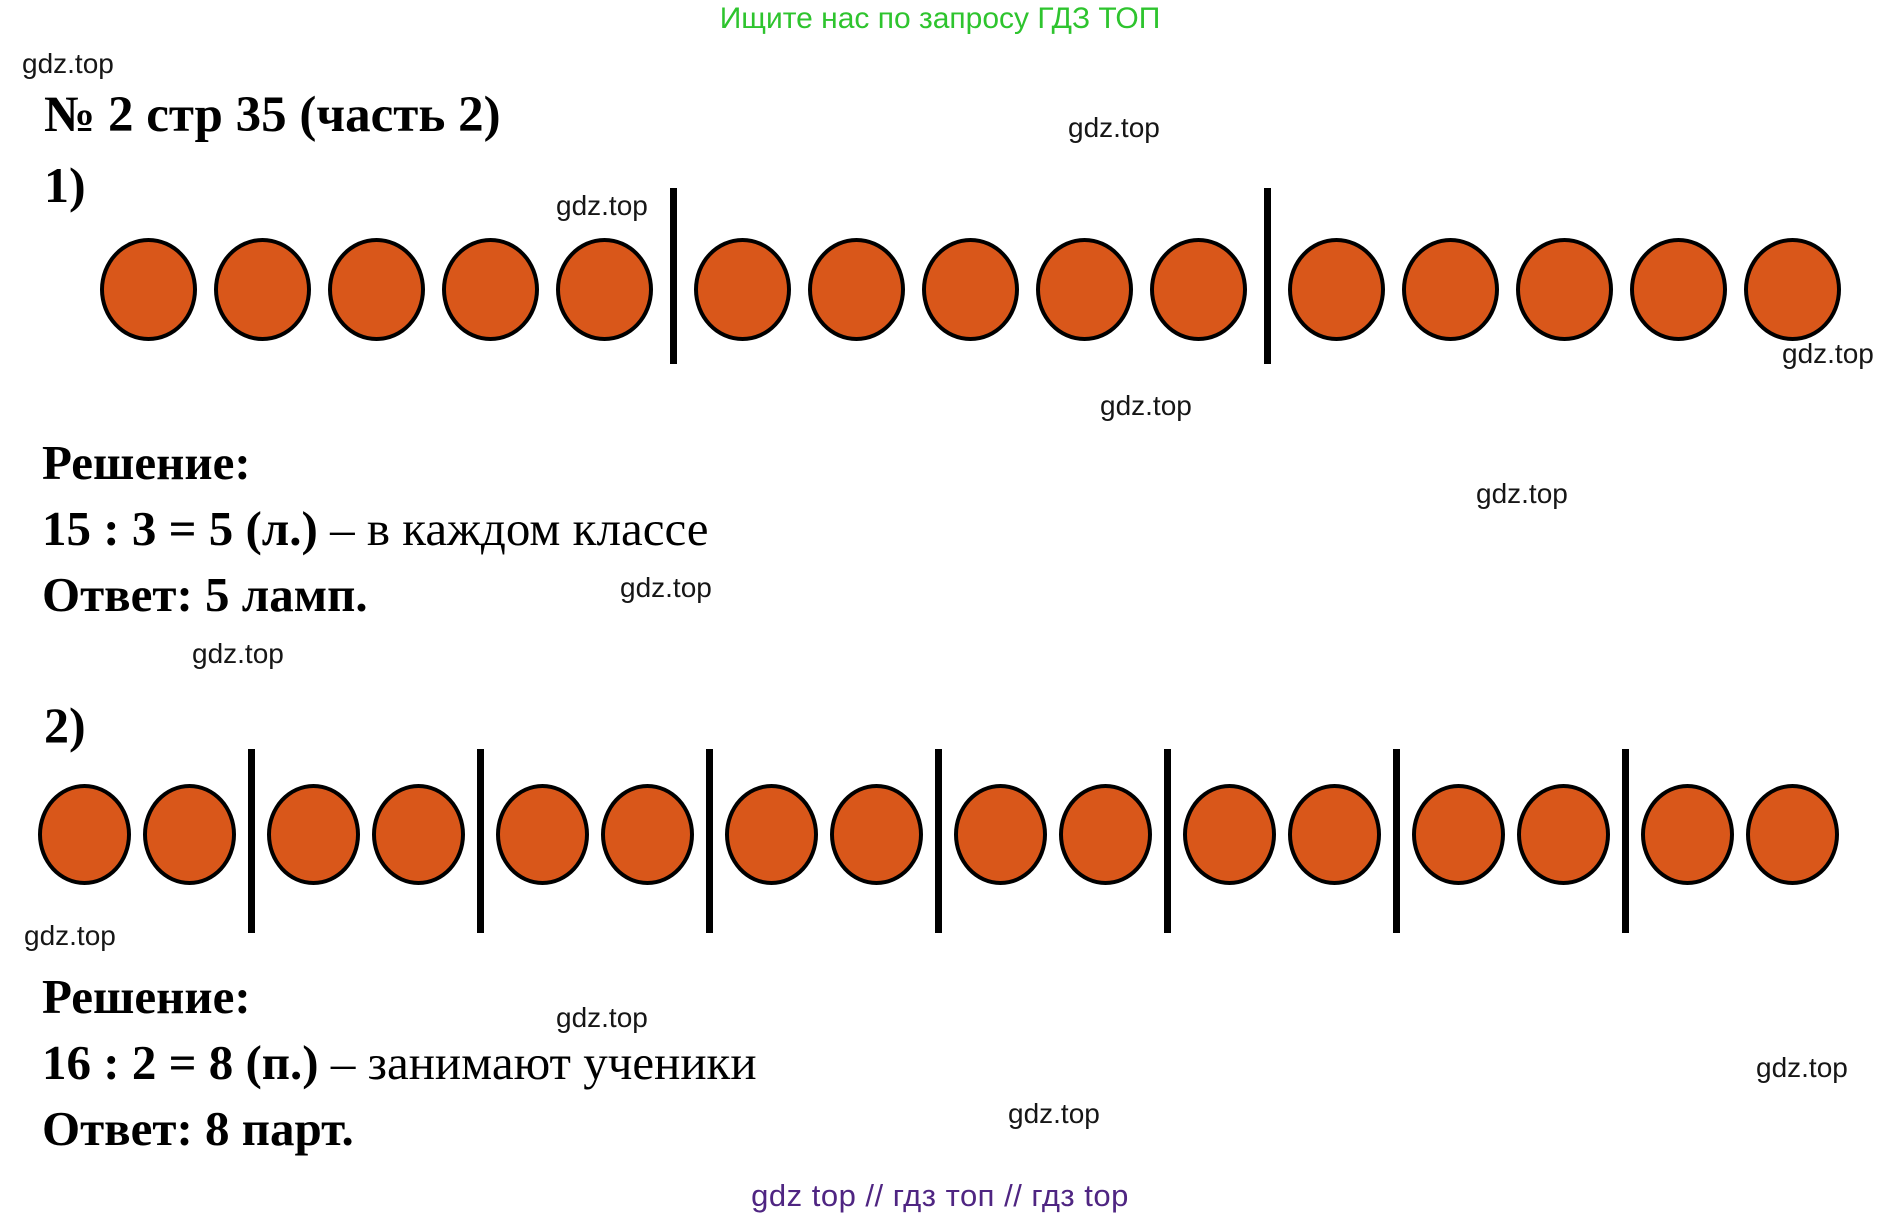 The image size is (1880, 1227). Describe the element at coordinates (198, 1128) in the screenshot. I see `answer-line: Ответ: 8 парт.` at that location.